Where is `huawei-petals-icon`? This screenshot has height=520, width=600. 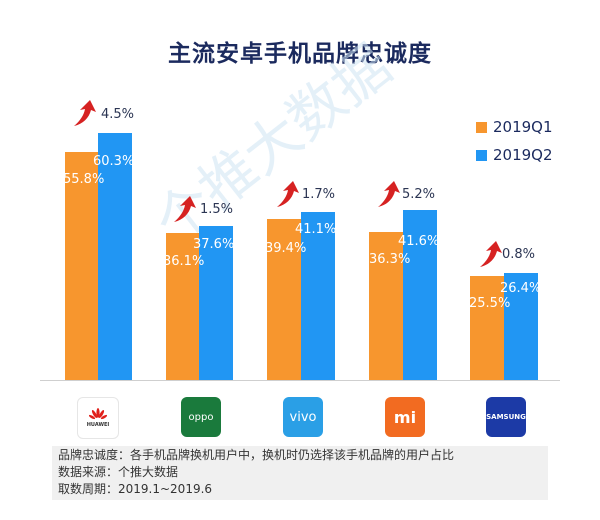 huawei-petals-icon is located at coordinates (98, 414).